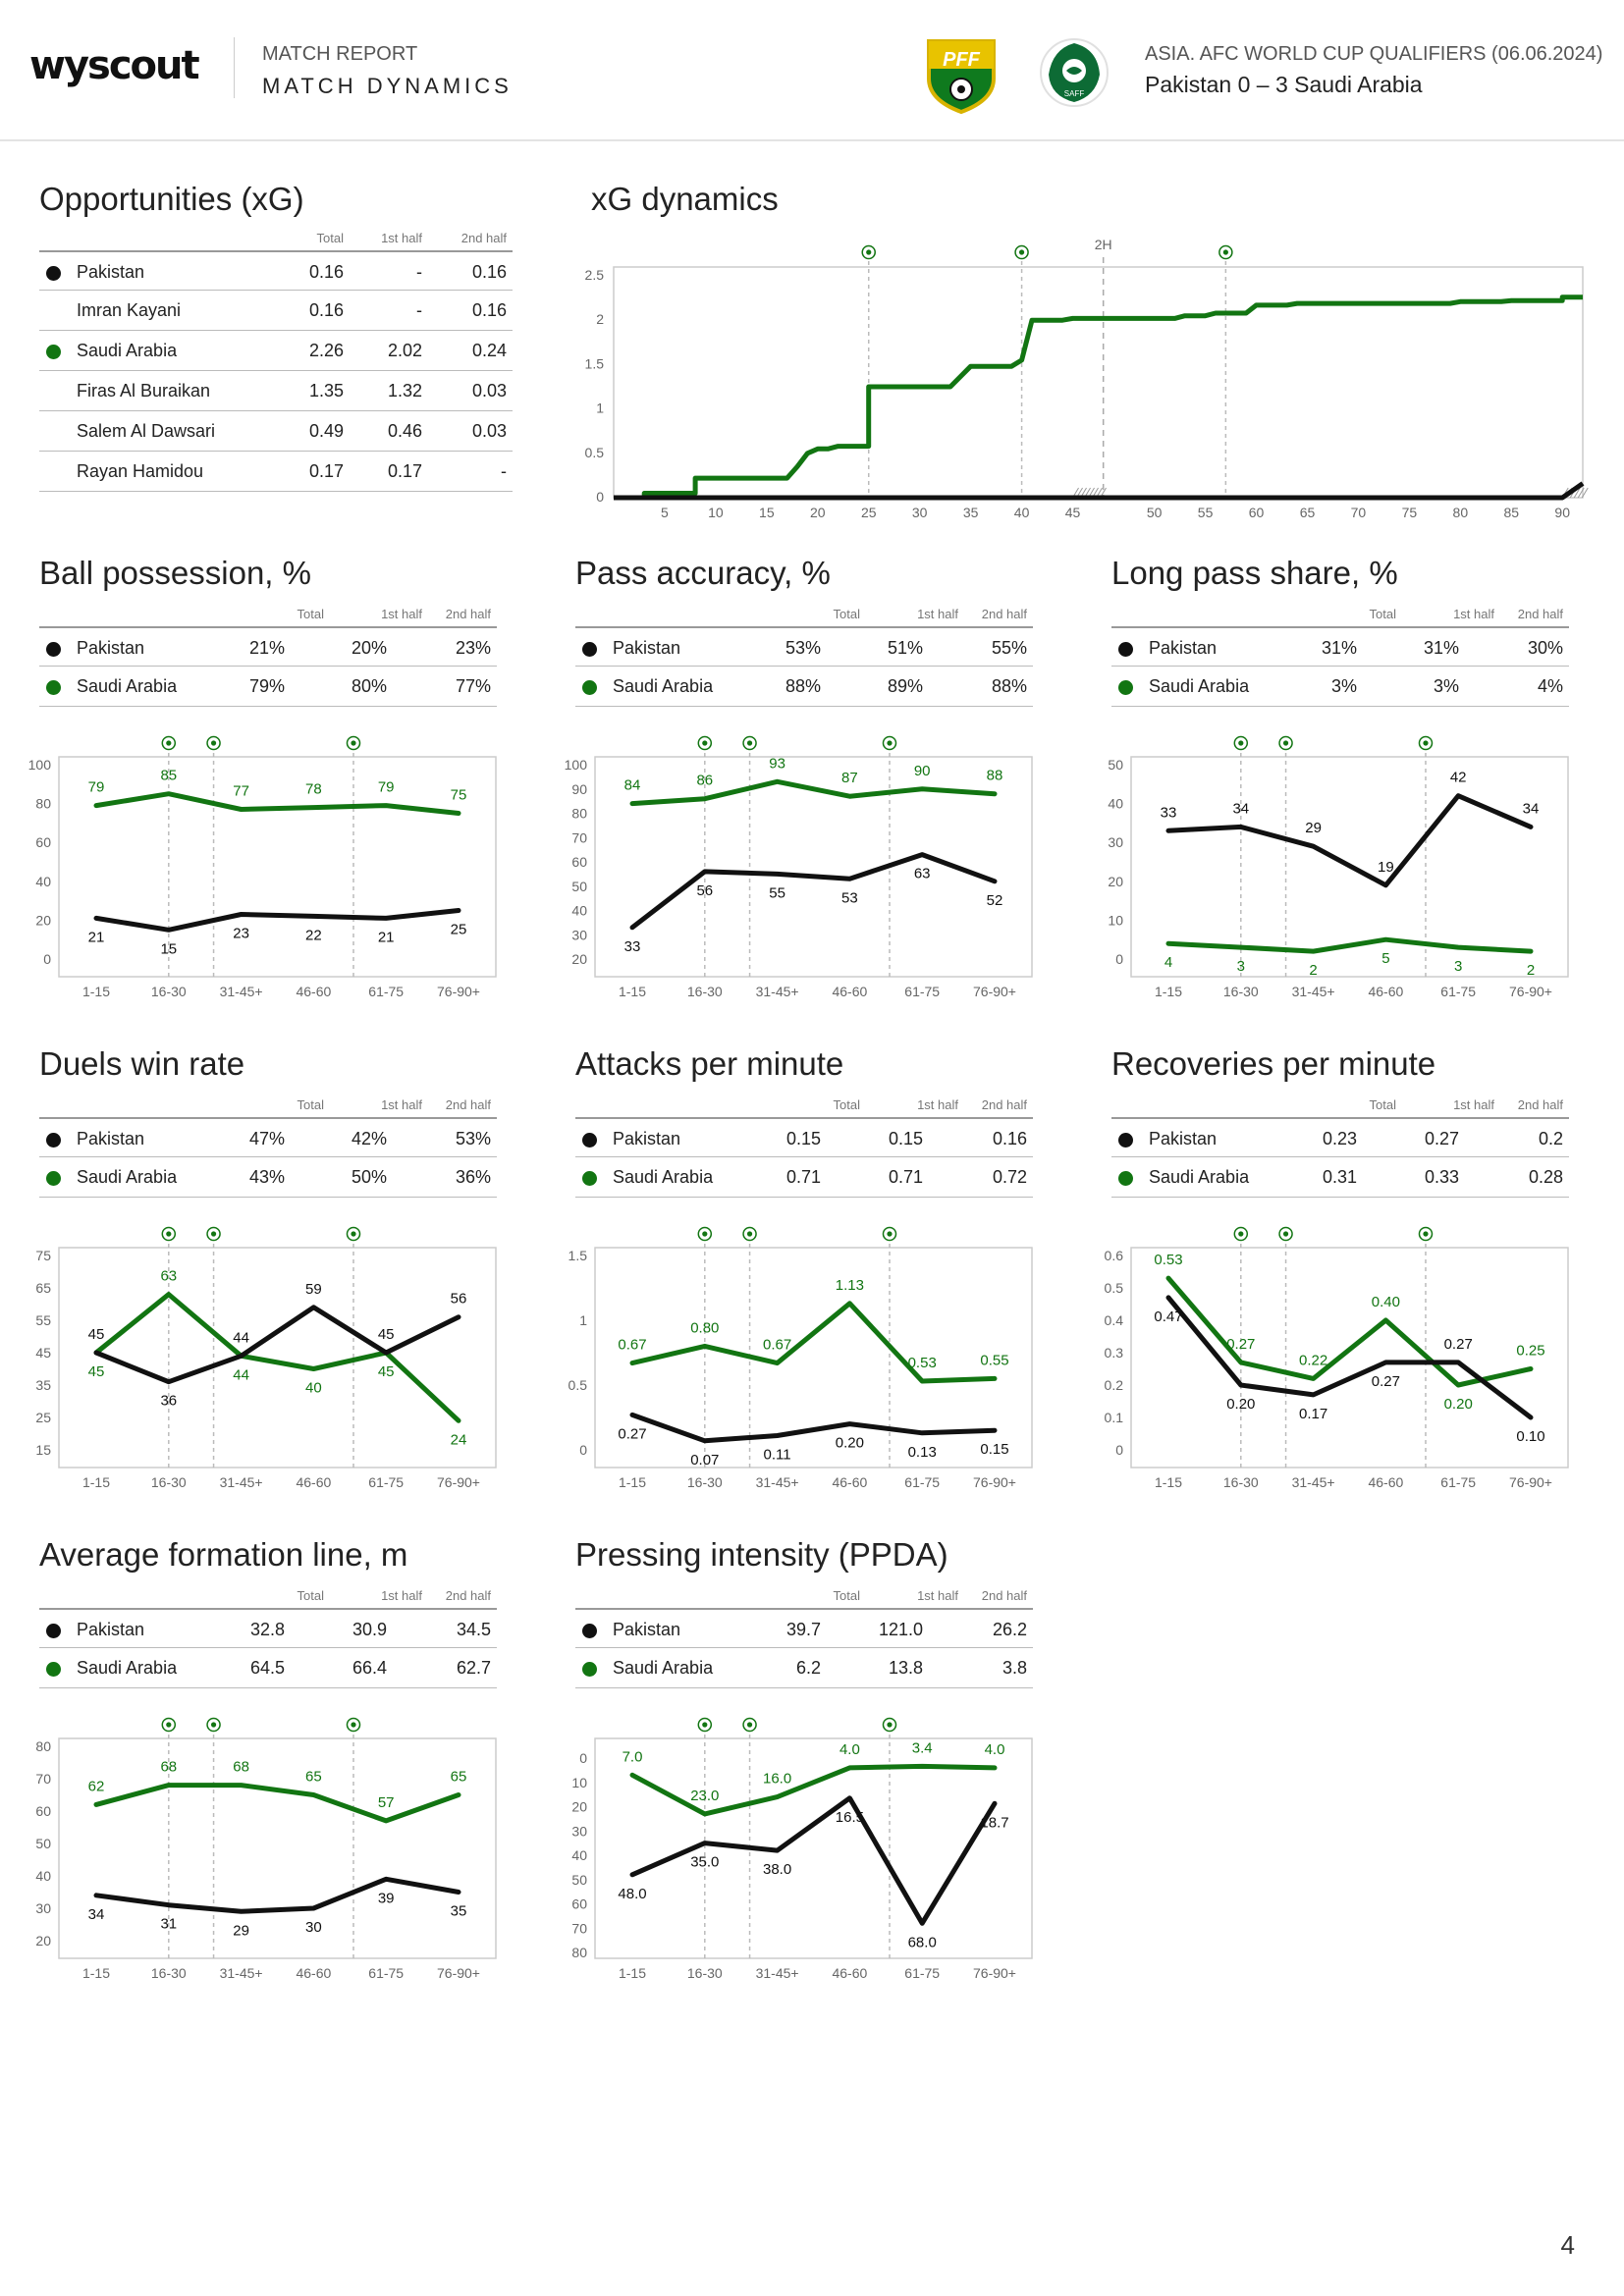 The width and height of the screenshot is (1624, 2296). Describe the element at coordinates (96, 787) in the screenshot. I see `data-label: 79` at that location.